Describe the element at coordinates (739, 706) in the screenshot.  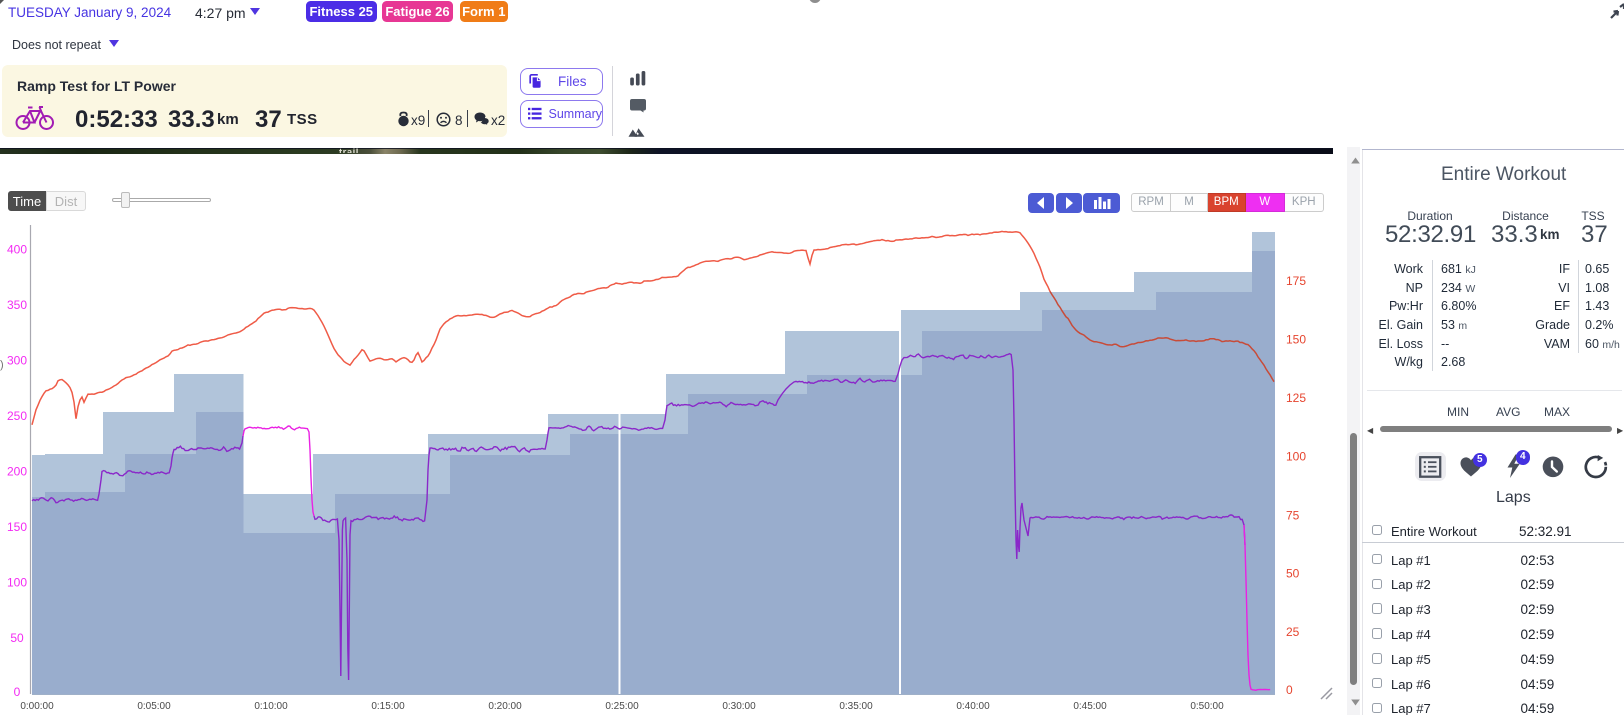
I see `svg-text: 0:30:00` at that location.